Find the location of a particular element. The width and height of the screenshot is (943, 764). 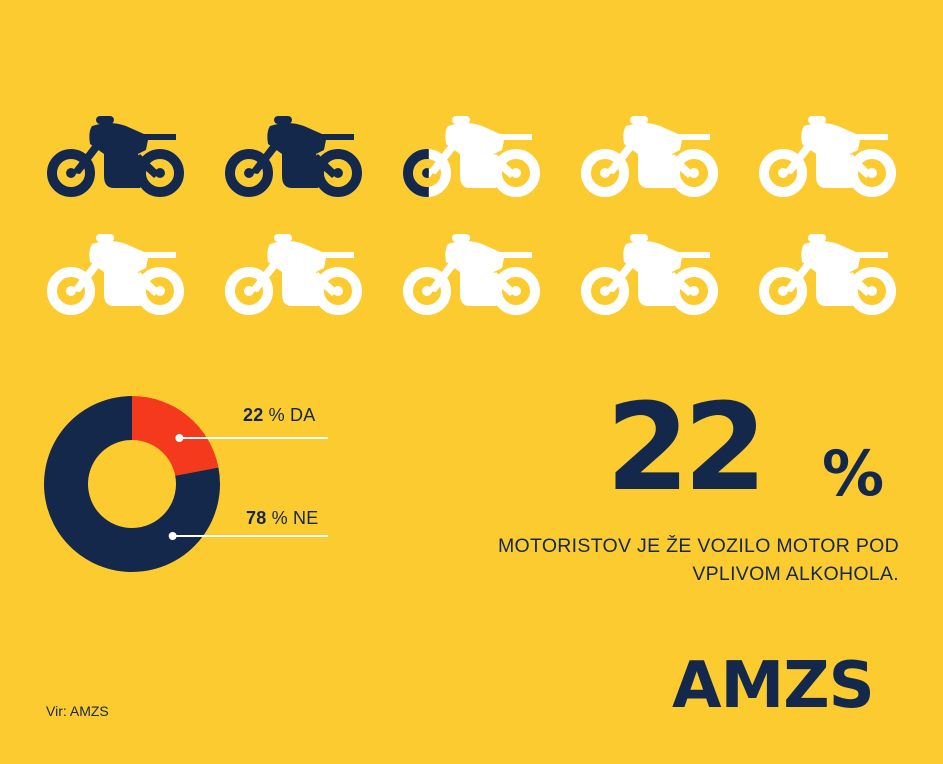

donut-slice-da is located at coordinates (175, 436).